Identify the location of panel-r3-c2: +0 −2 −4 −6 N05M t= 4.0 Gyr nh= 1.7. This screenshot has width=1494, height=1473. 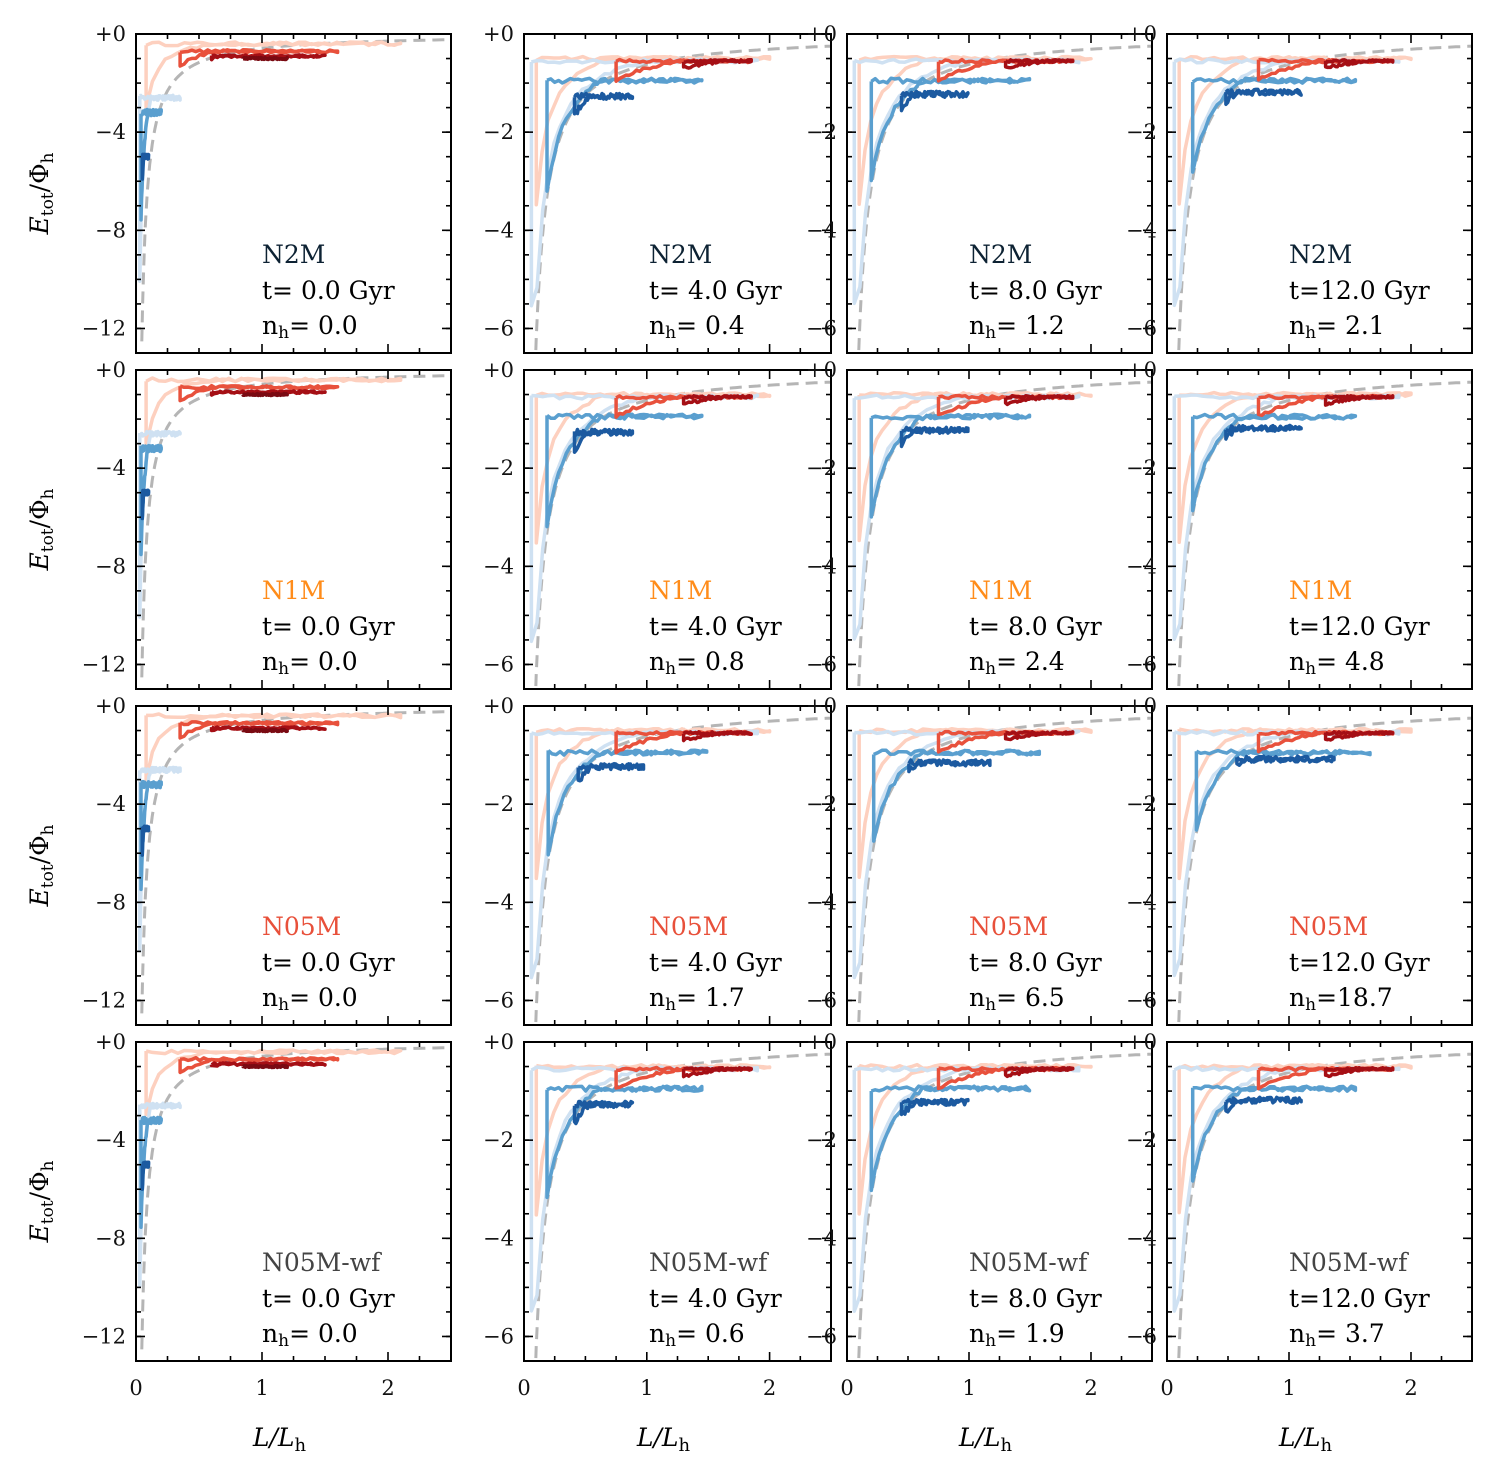
(657, 860).